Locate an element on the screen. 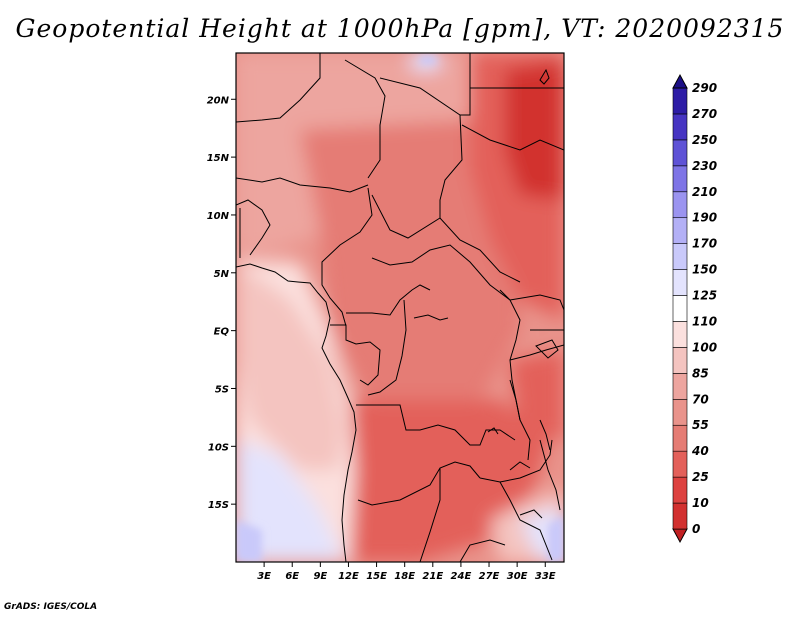 The width and height of the screenshot is (800, 618). border-cameroon-congo is located at coordinates (388, 300).